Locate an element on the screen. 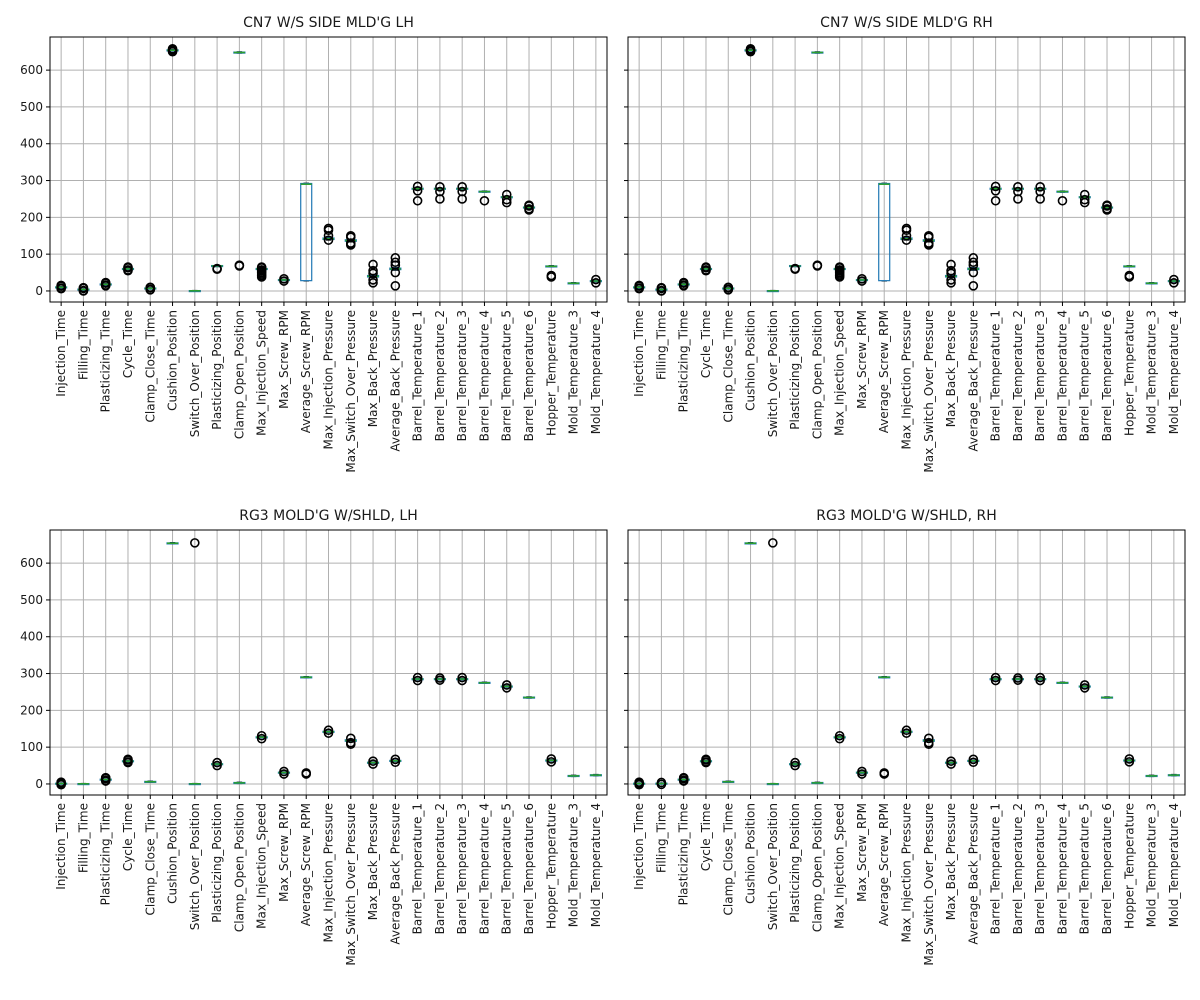  y-tick-label: 0 is located at coordinates (39, 784).